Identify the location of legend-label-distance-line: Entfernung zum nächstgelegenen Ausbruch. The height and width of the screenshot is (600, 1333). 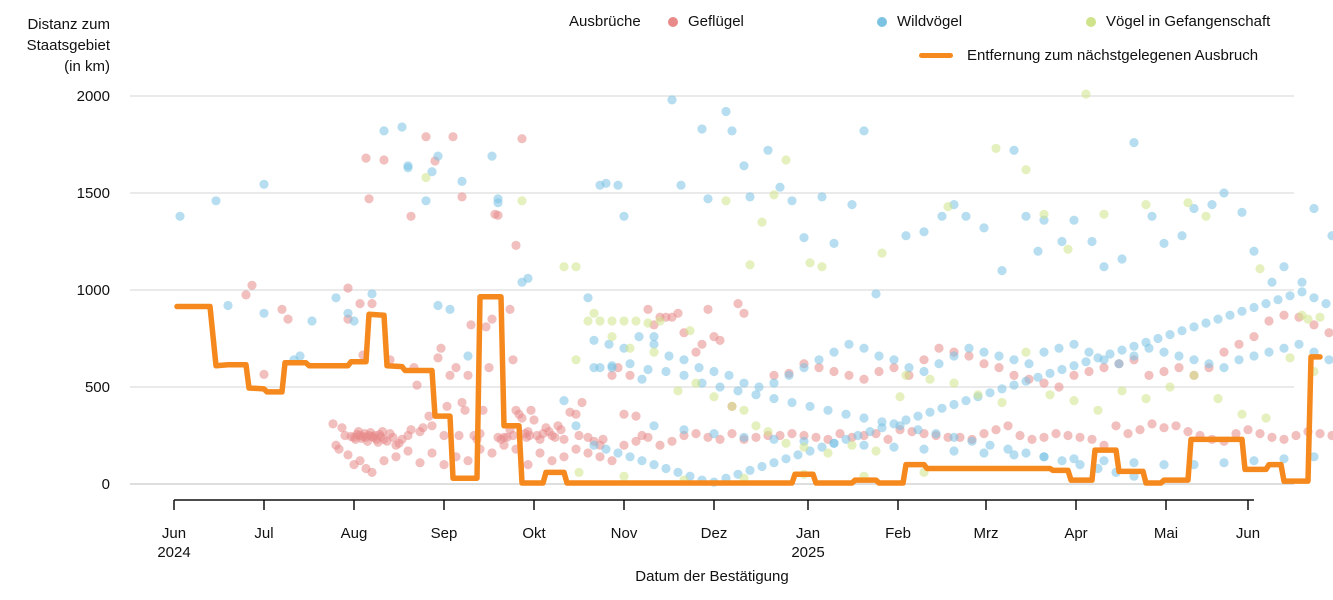
(1113, 55).